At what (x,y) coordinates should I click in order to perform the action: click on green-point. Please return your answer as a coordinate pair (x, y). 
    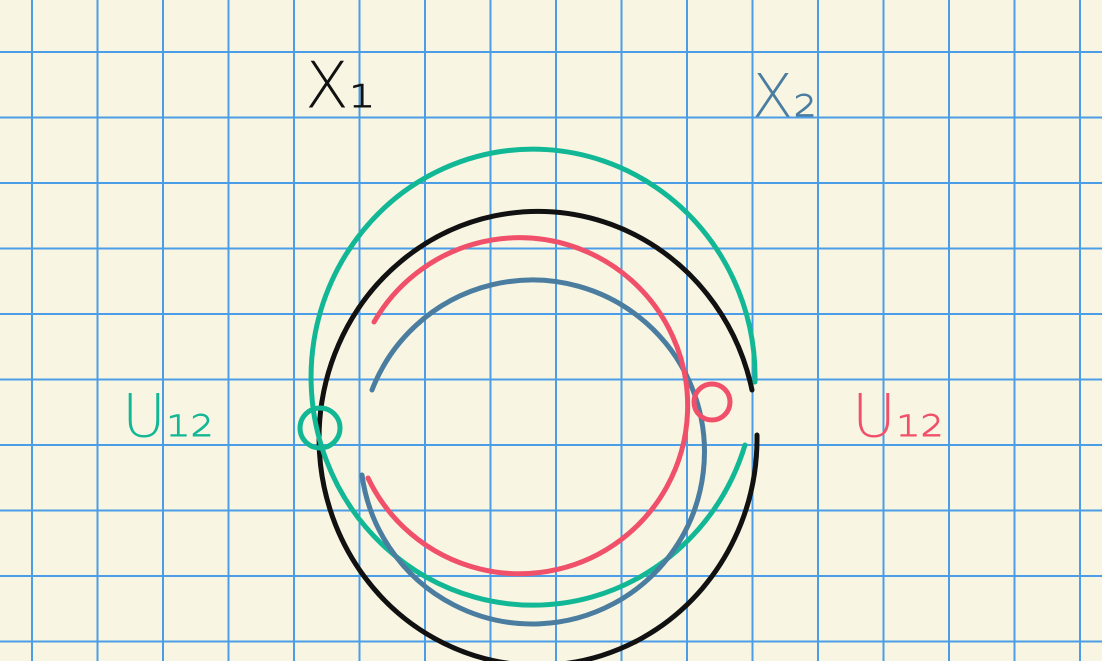
    Looking at the image, I should click on (320, 428).